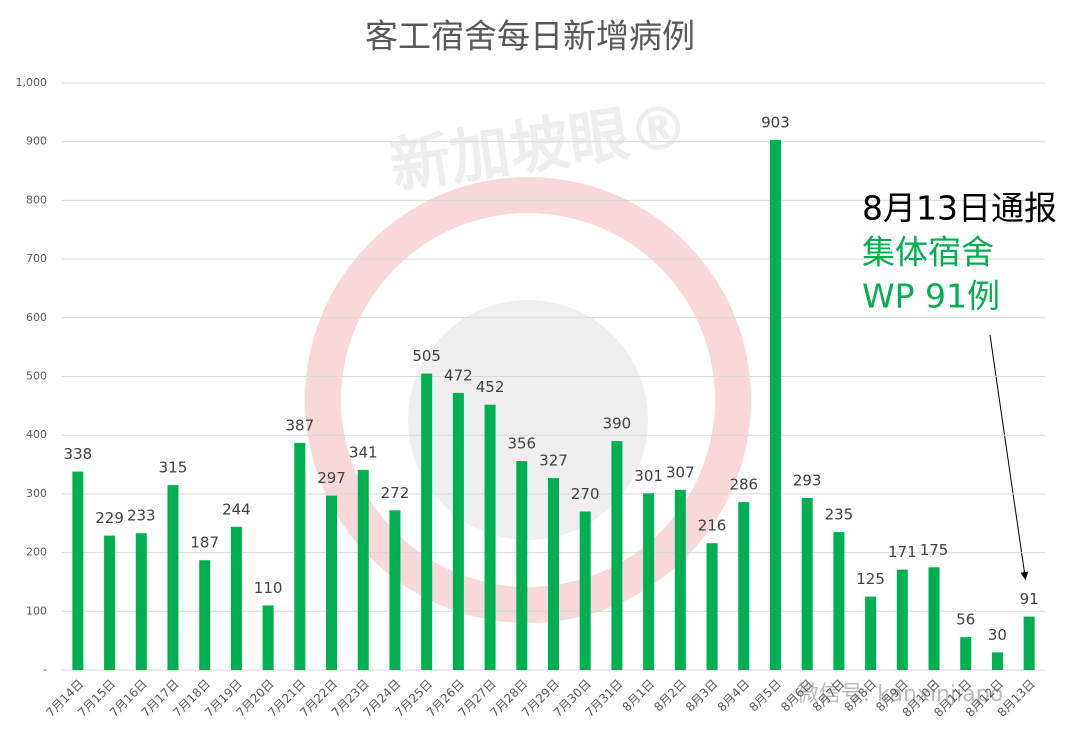  Describe the element at coordinates (45, 669) in the screenshot. I see `y-tick-label: -` at that location.